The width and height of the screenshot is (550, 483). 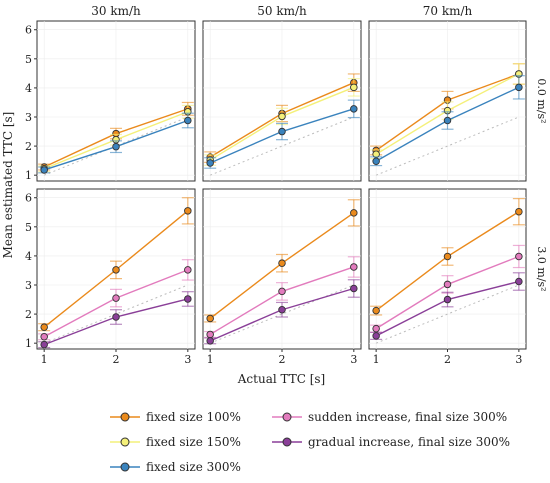 I want to click on legend-item-fixed-300: fixed size 300%, so click(x=175, y=467).